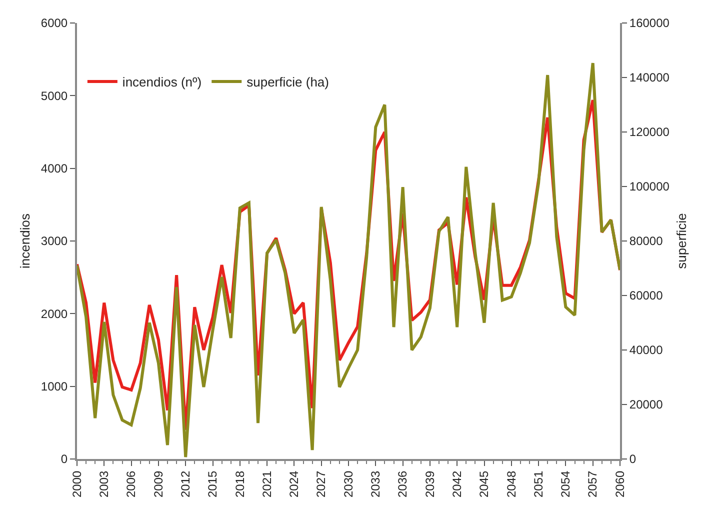  I want to click on y-tick-label: 4000, so click(54, 169).